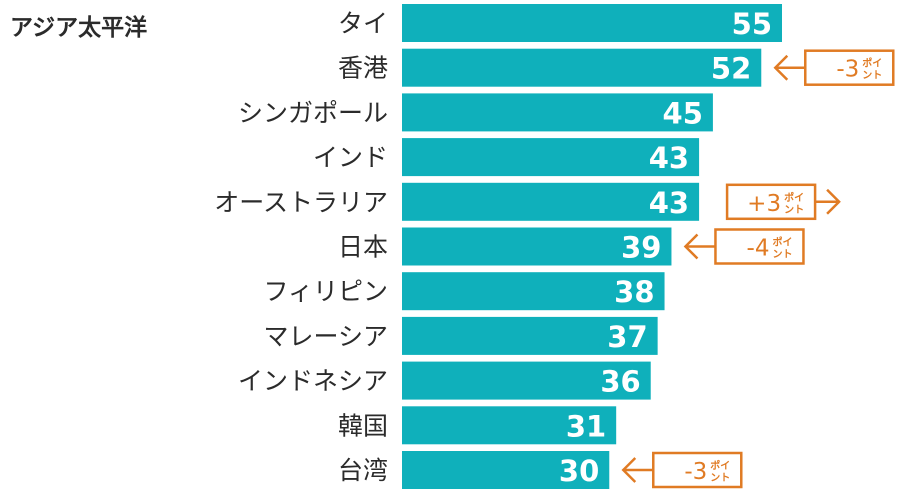 The image size is (898, 498). I want to click on category-label: インド, so click(350, 157).